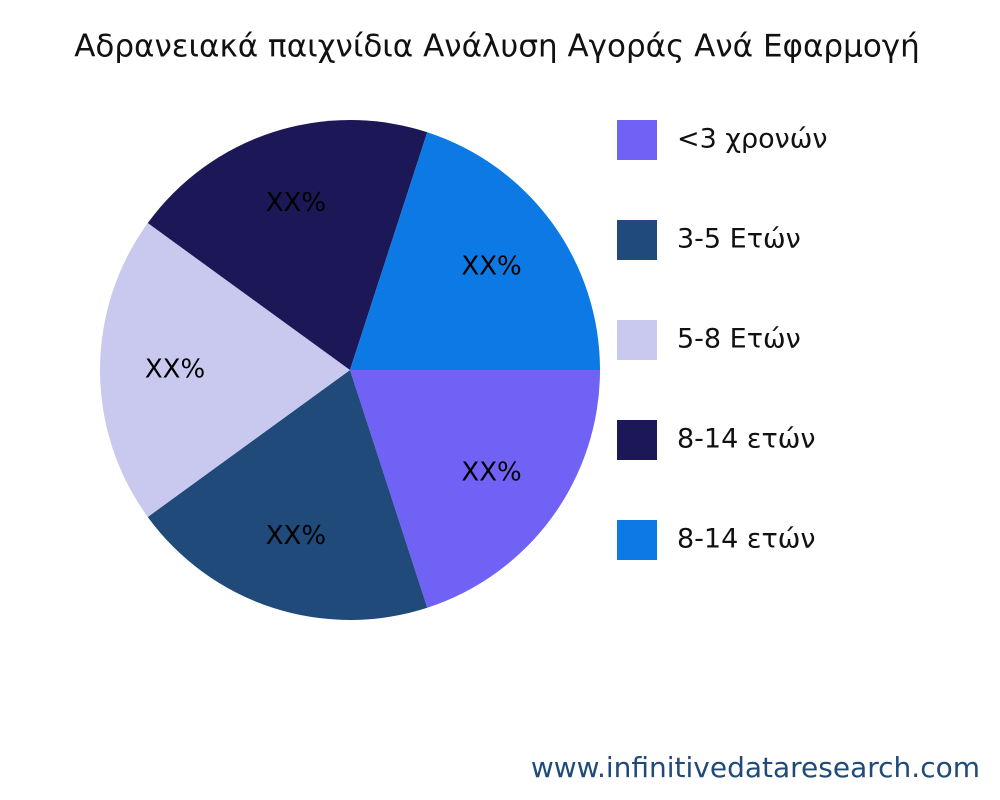 The height and width of the screenshot is (800, 1000). I want to click on legend-label: 5-8 Ετών, so click(739, 339).